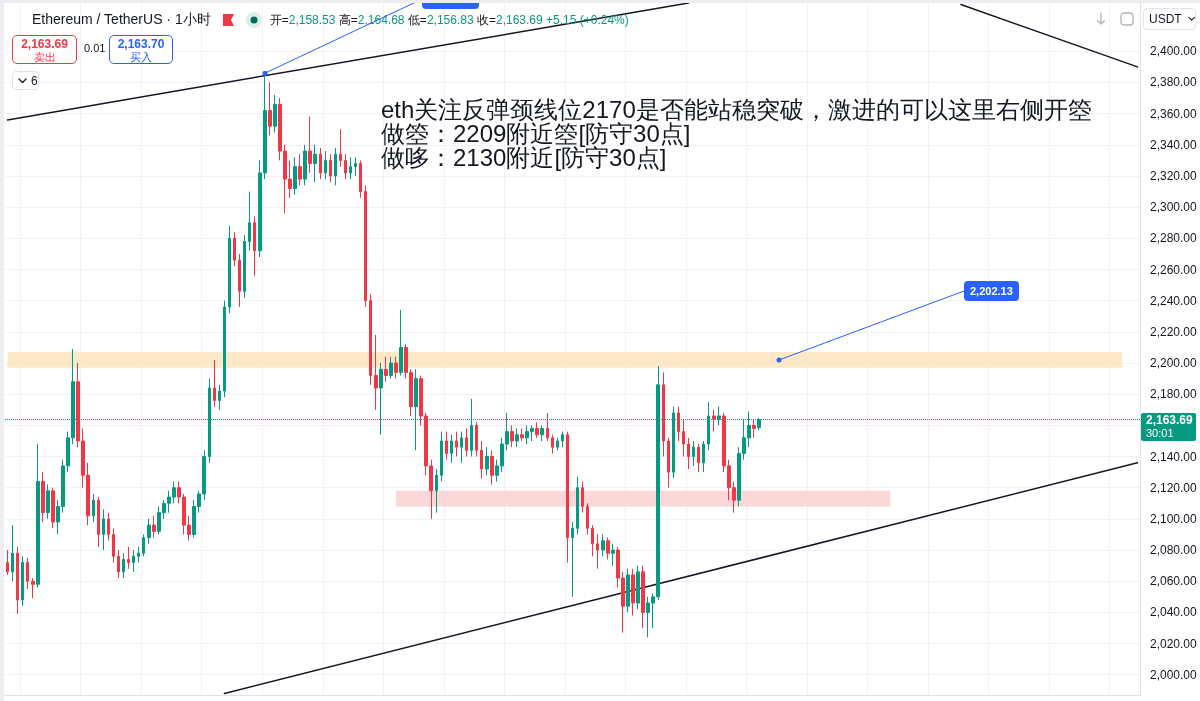  I want to click on annotation: 卖出, so click(44, 56).